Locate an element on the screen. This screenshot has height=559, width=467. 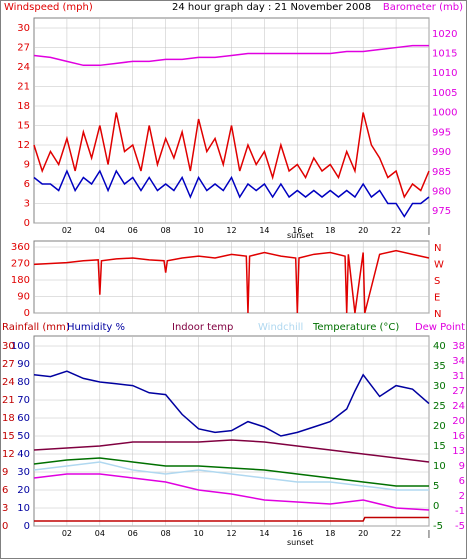
direction-axis: 0 90 180 270 360 is located at coordinates (20, 280).